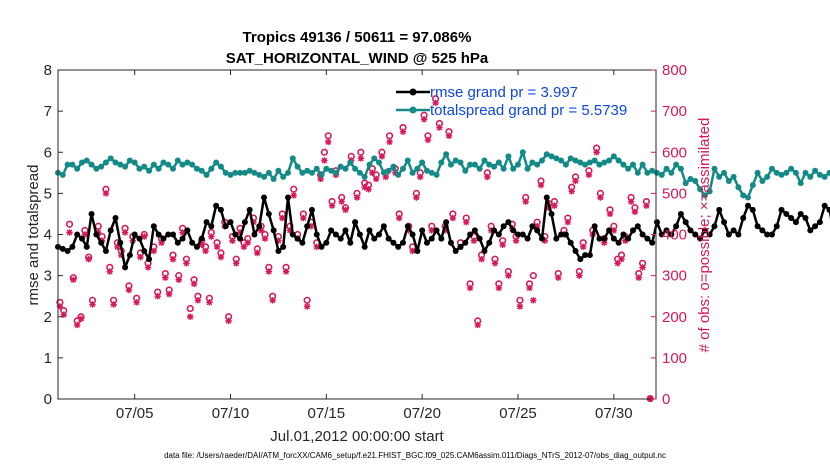  Describe the element at coordinates (666, 399) in the screenshot. I see `y-right-tick-label: 0` at that location.